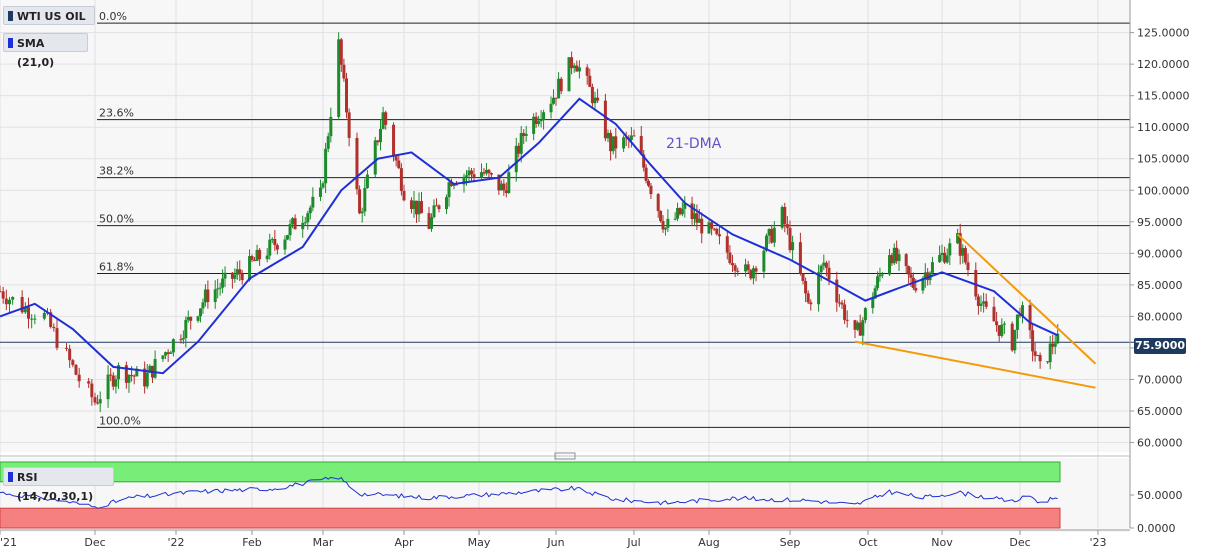  I want to click on time-axis-label: Jun, so click(555, 542).